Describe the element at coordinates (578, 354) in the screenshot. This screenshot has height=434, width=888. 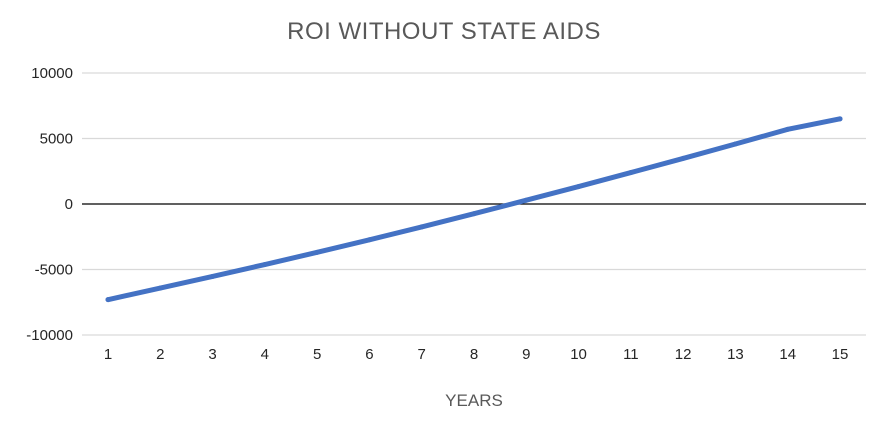
I see `x-tick-label: 10` at that location.